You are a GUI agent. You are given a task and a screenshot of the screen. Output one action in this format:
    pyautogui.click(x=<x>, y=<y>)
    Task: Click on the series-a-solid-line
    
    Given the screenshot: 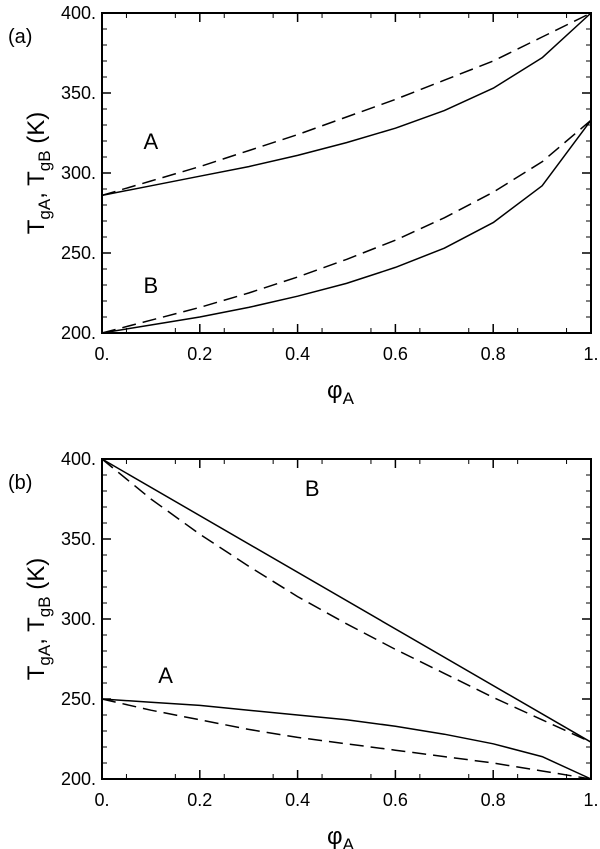 What is the action you would take?
    pyautogui.click(x=346, y=739)
    